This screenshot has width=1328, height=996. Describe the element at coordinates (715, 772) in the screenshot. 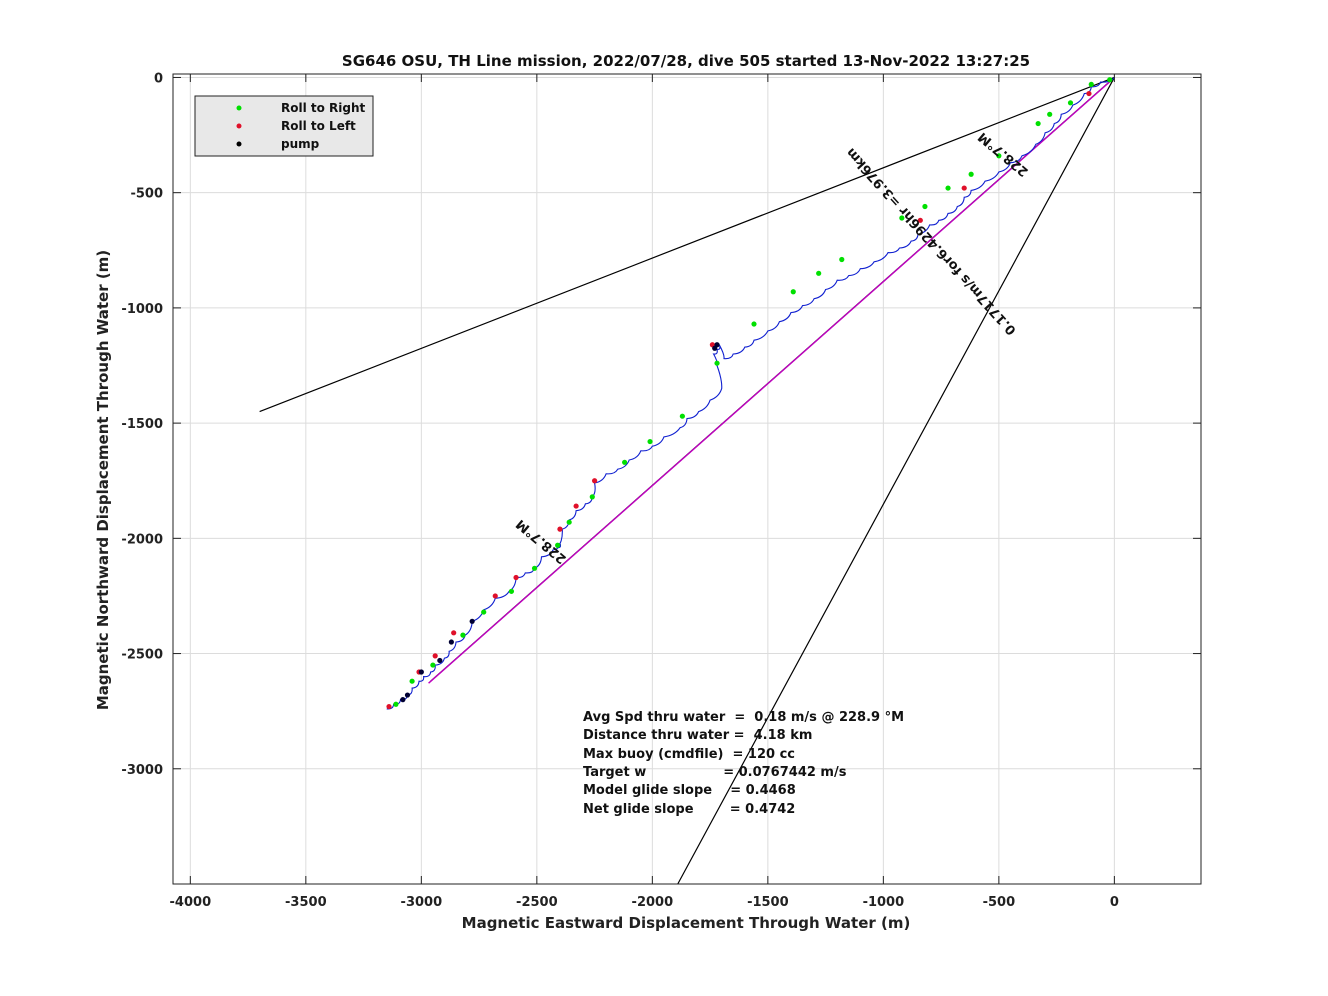

I see `stat-target-w: Target w = 0.0767442 m/s` at that location.